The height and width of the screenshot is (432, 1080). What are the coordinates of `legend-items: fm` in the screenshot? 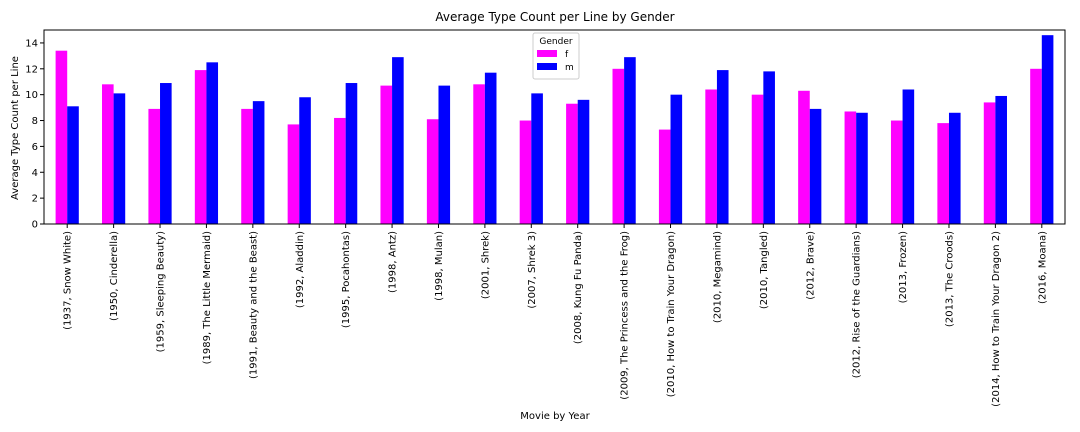 It's located at (555, 61).